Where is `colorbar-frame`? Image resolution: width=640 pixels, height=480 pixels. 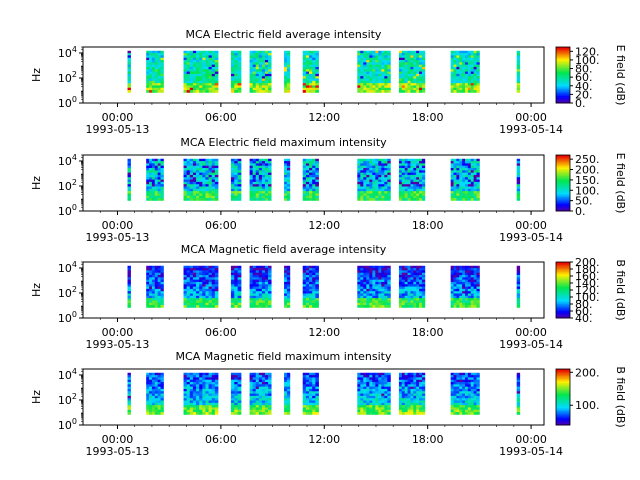
colorbar-frame is located at coordinates (563, 183).